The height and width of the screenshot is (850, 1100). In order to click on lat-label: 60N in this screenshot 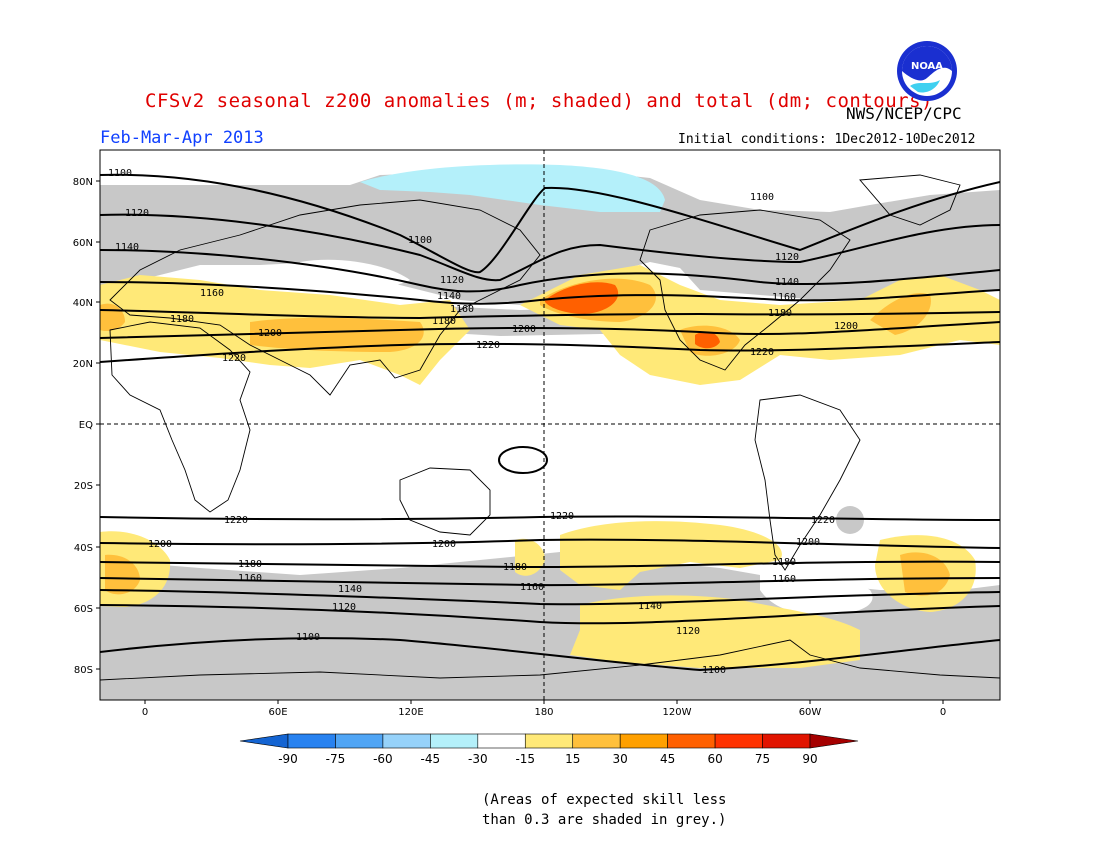, I will do `click(83, 243)`.